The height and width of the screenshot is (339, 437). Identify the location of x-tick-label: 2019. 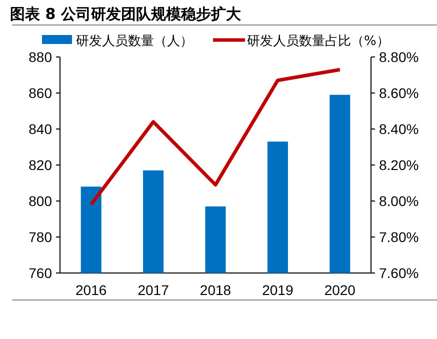
(278, 290).